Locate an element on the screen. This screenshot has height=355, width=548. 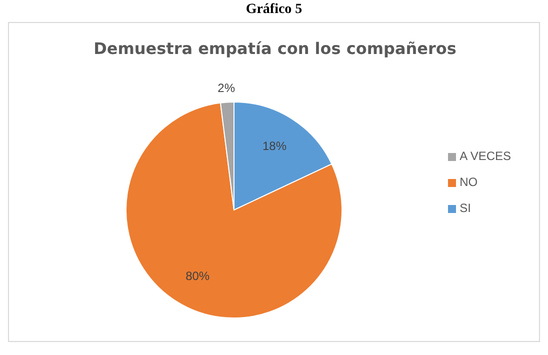
data-label: 2% is located at coordinates (227, 88).